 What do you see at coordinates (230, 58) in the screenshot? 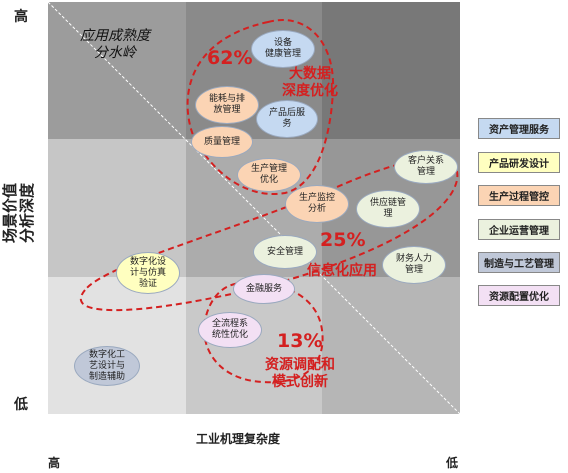
I see `zone-62-percent: 62%` at bounding box center [230, 58].